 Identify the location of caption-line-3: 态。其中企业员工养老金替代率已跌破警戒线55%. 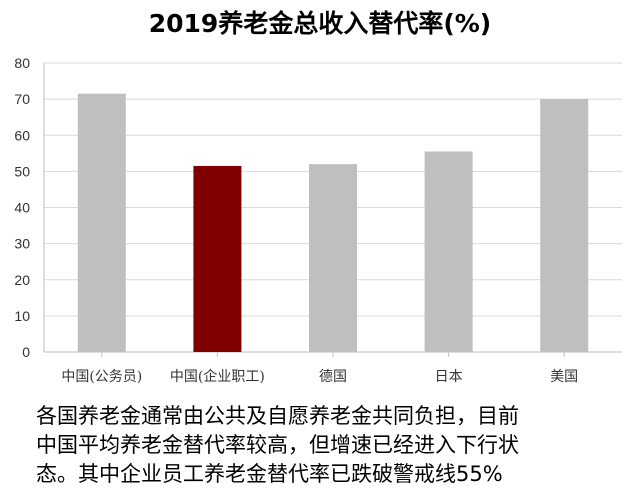
(269, 474).